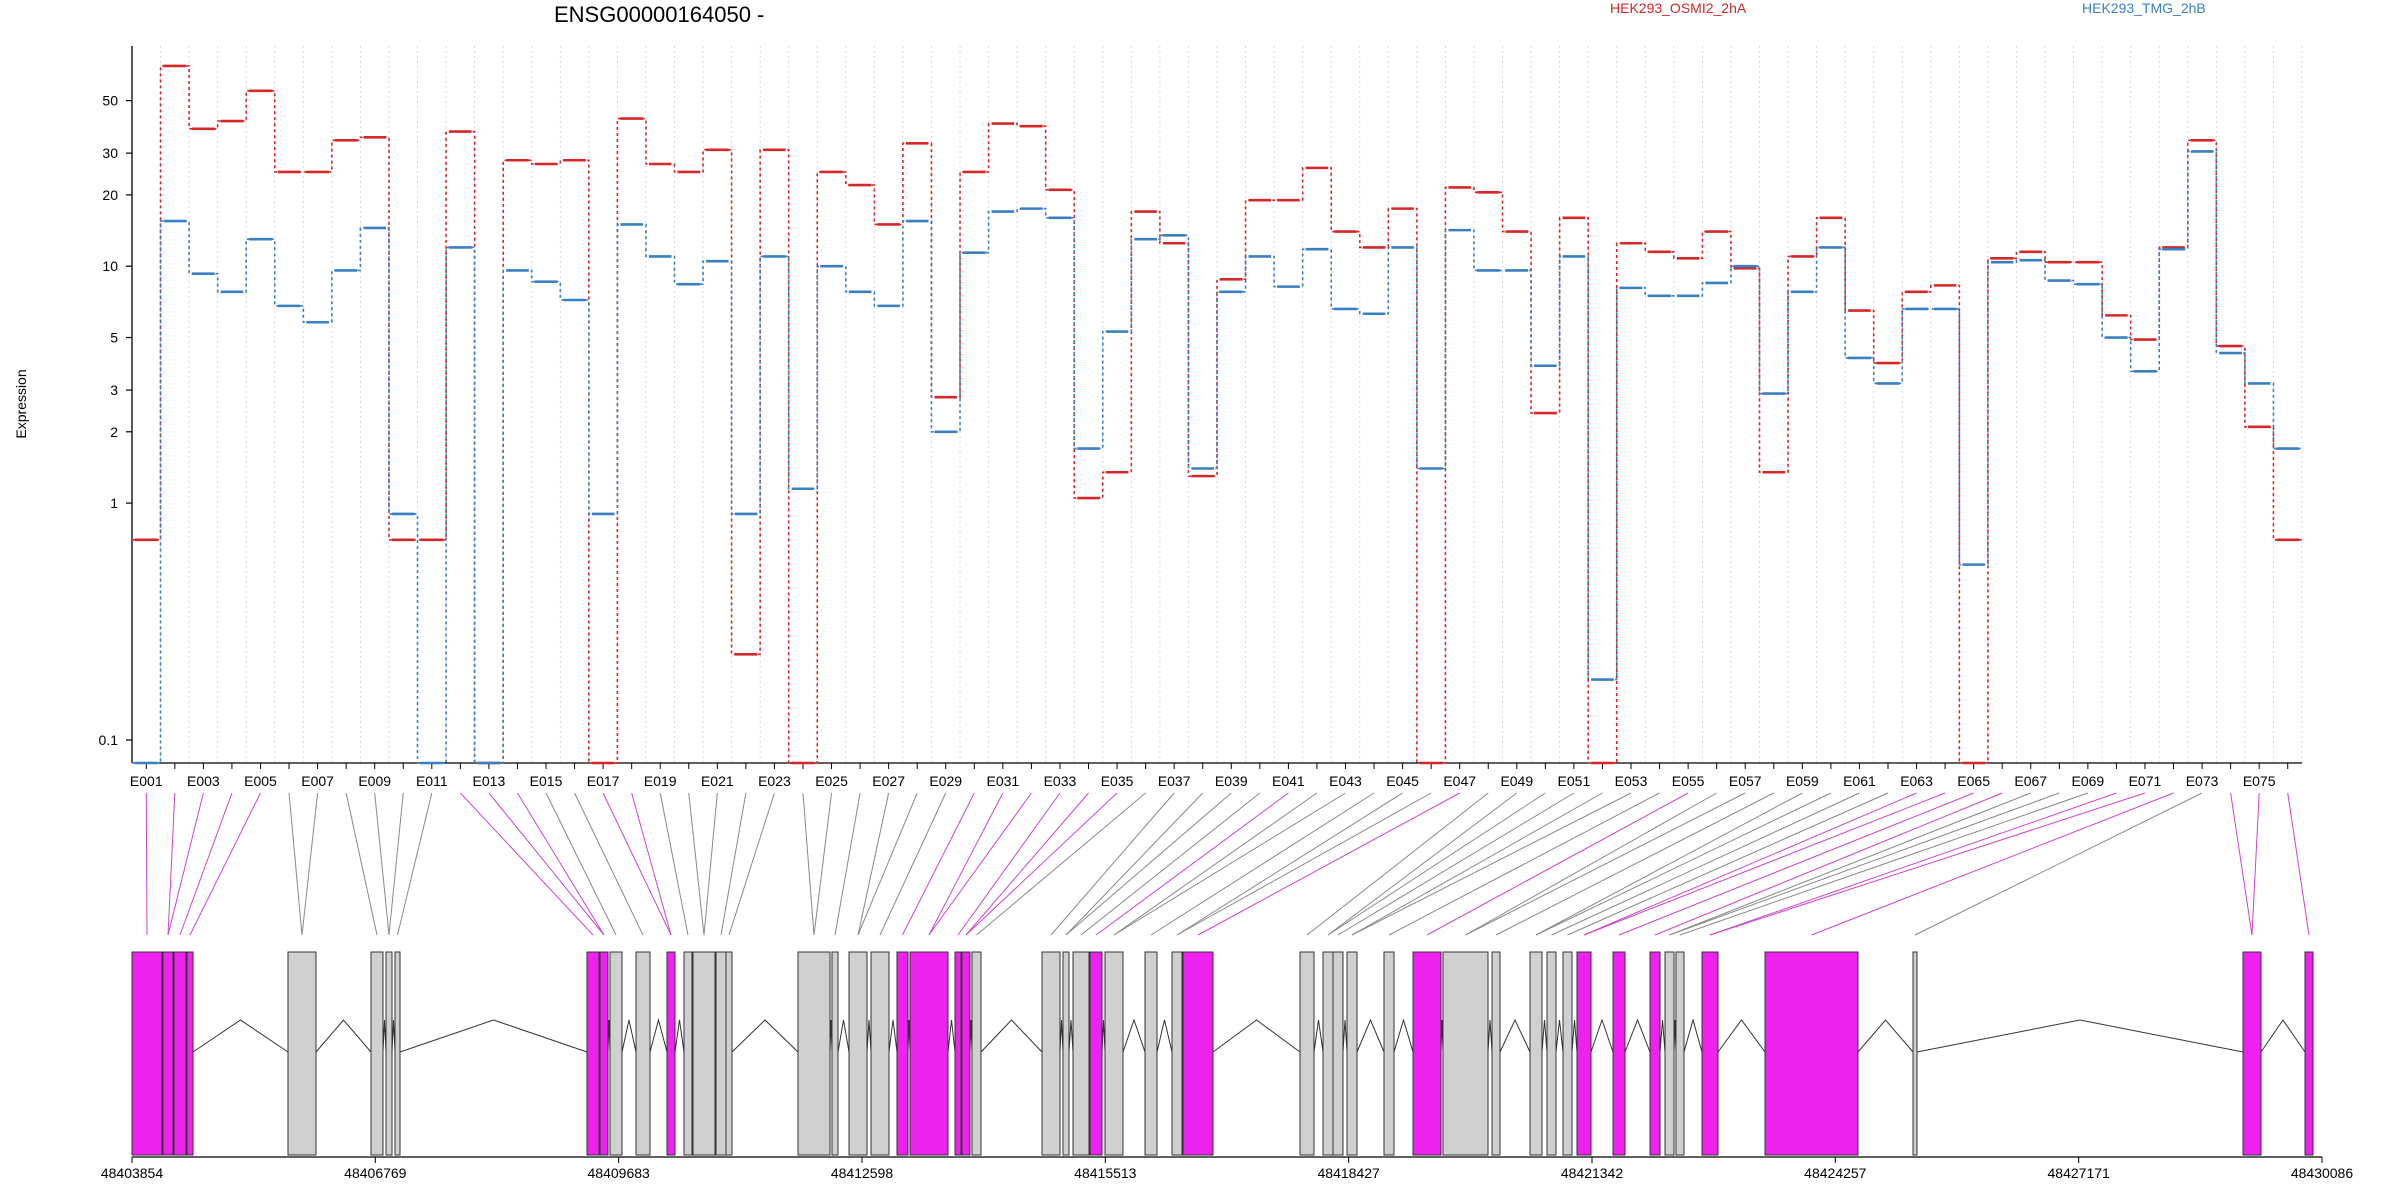 This screenshot has width=2400, height=1200. I want to click on y-axis-label: Expression, so click(21, 403).